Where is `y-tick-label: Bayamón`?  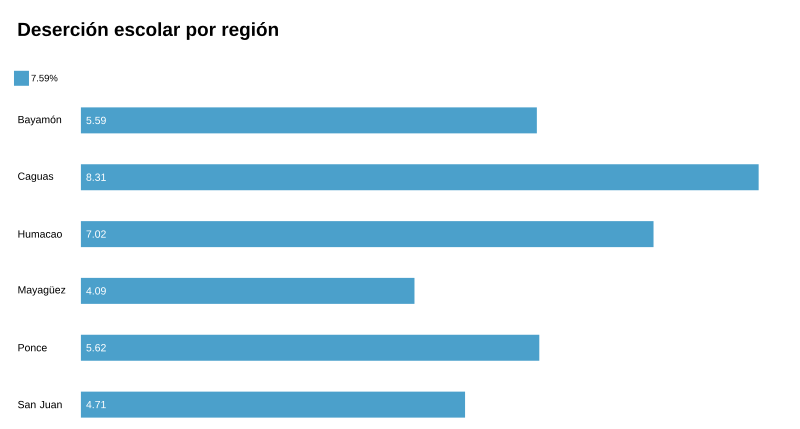
y-tick-label: Bayamón is located at coordinates (40, 120).